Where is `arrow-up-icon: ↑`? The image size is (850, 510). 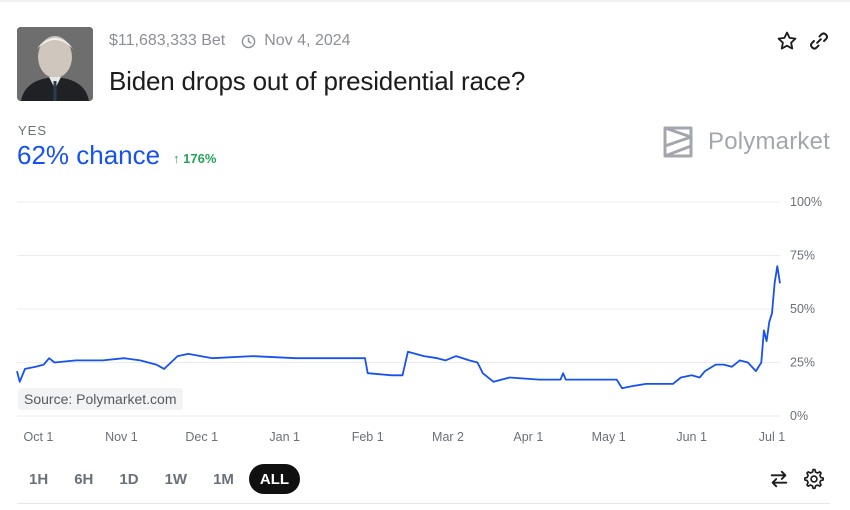 arrow-up-icon: ↑ is located at coordinates (176, 158).